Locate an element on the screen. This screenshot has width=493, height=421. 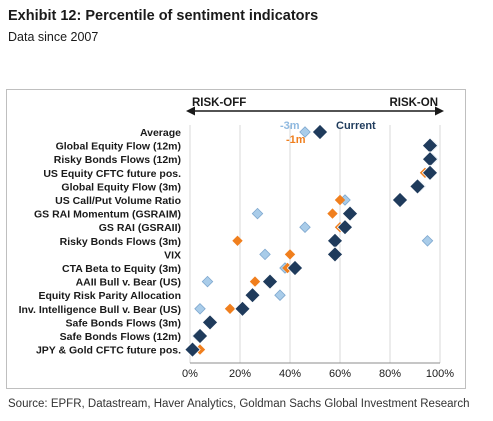
chart-subtitle: Data since 2007 is located at coordinates (53, 37).